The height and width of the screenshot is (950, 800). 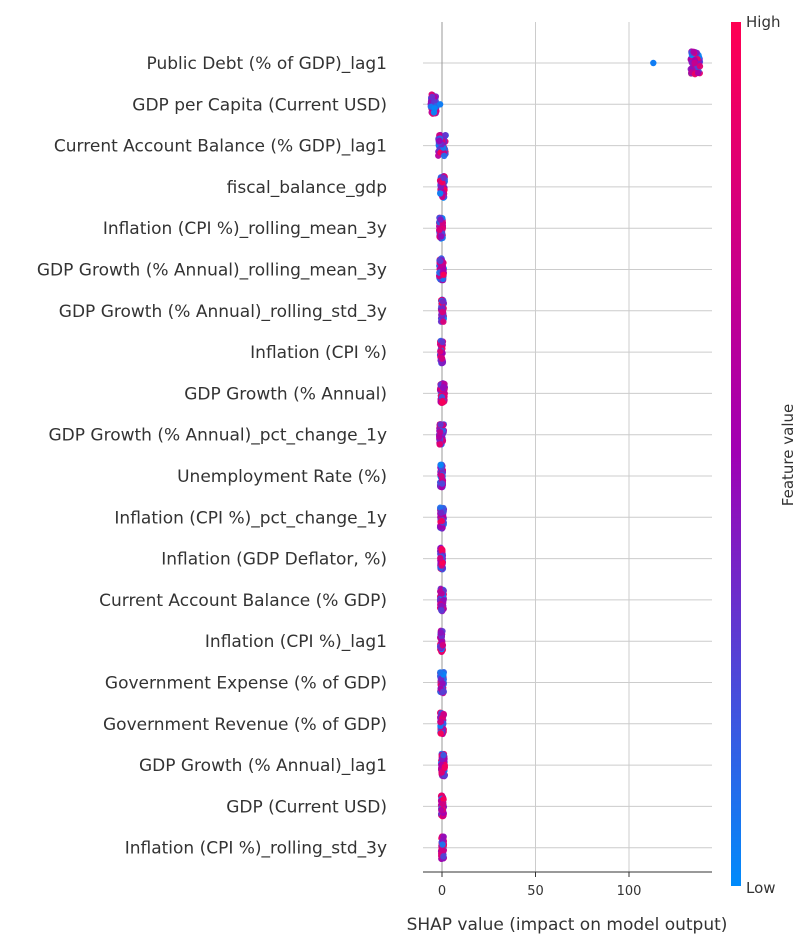 I want to click on feature-label: Government Revenue (% of GDP), so click(x=245, y=725).